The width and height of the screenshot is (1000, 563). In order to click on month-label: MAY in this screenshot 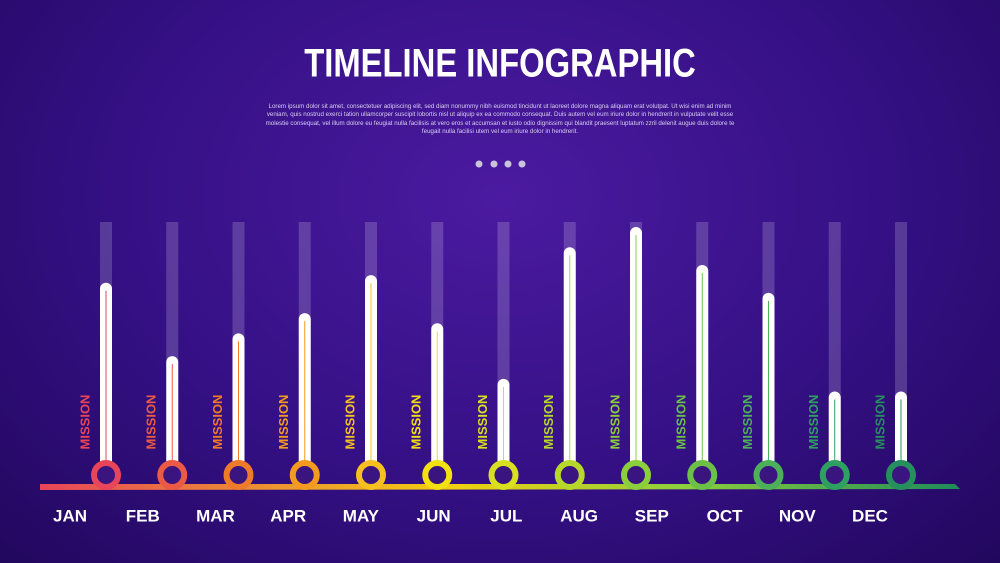, I will do `click(361, 515)`.